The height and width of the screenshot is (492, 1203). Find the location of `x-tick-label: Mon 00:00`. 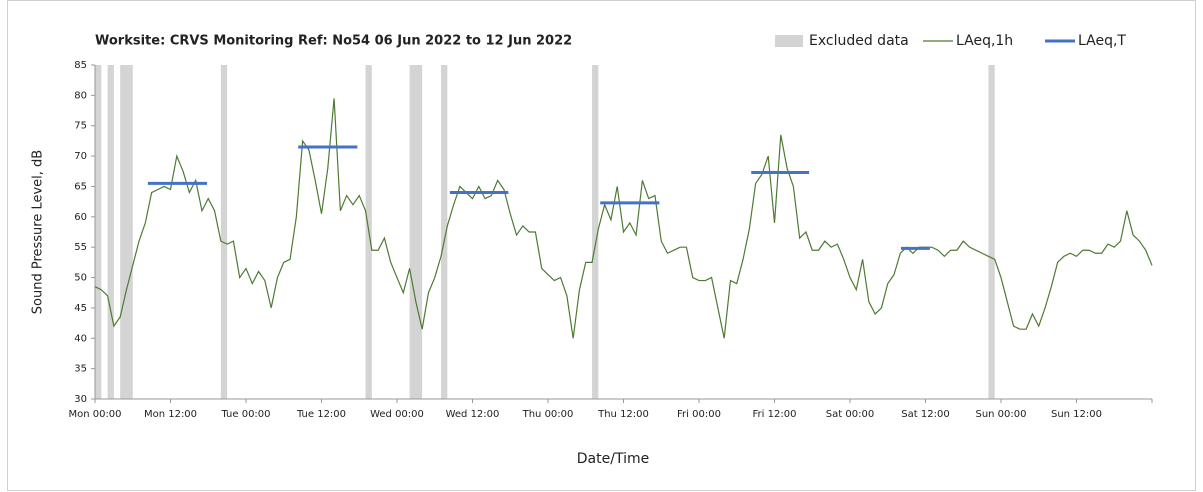

x-tick-label: Mon 00:00 is located at coordinates (94, 414).